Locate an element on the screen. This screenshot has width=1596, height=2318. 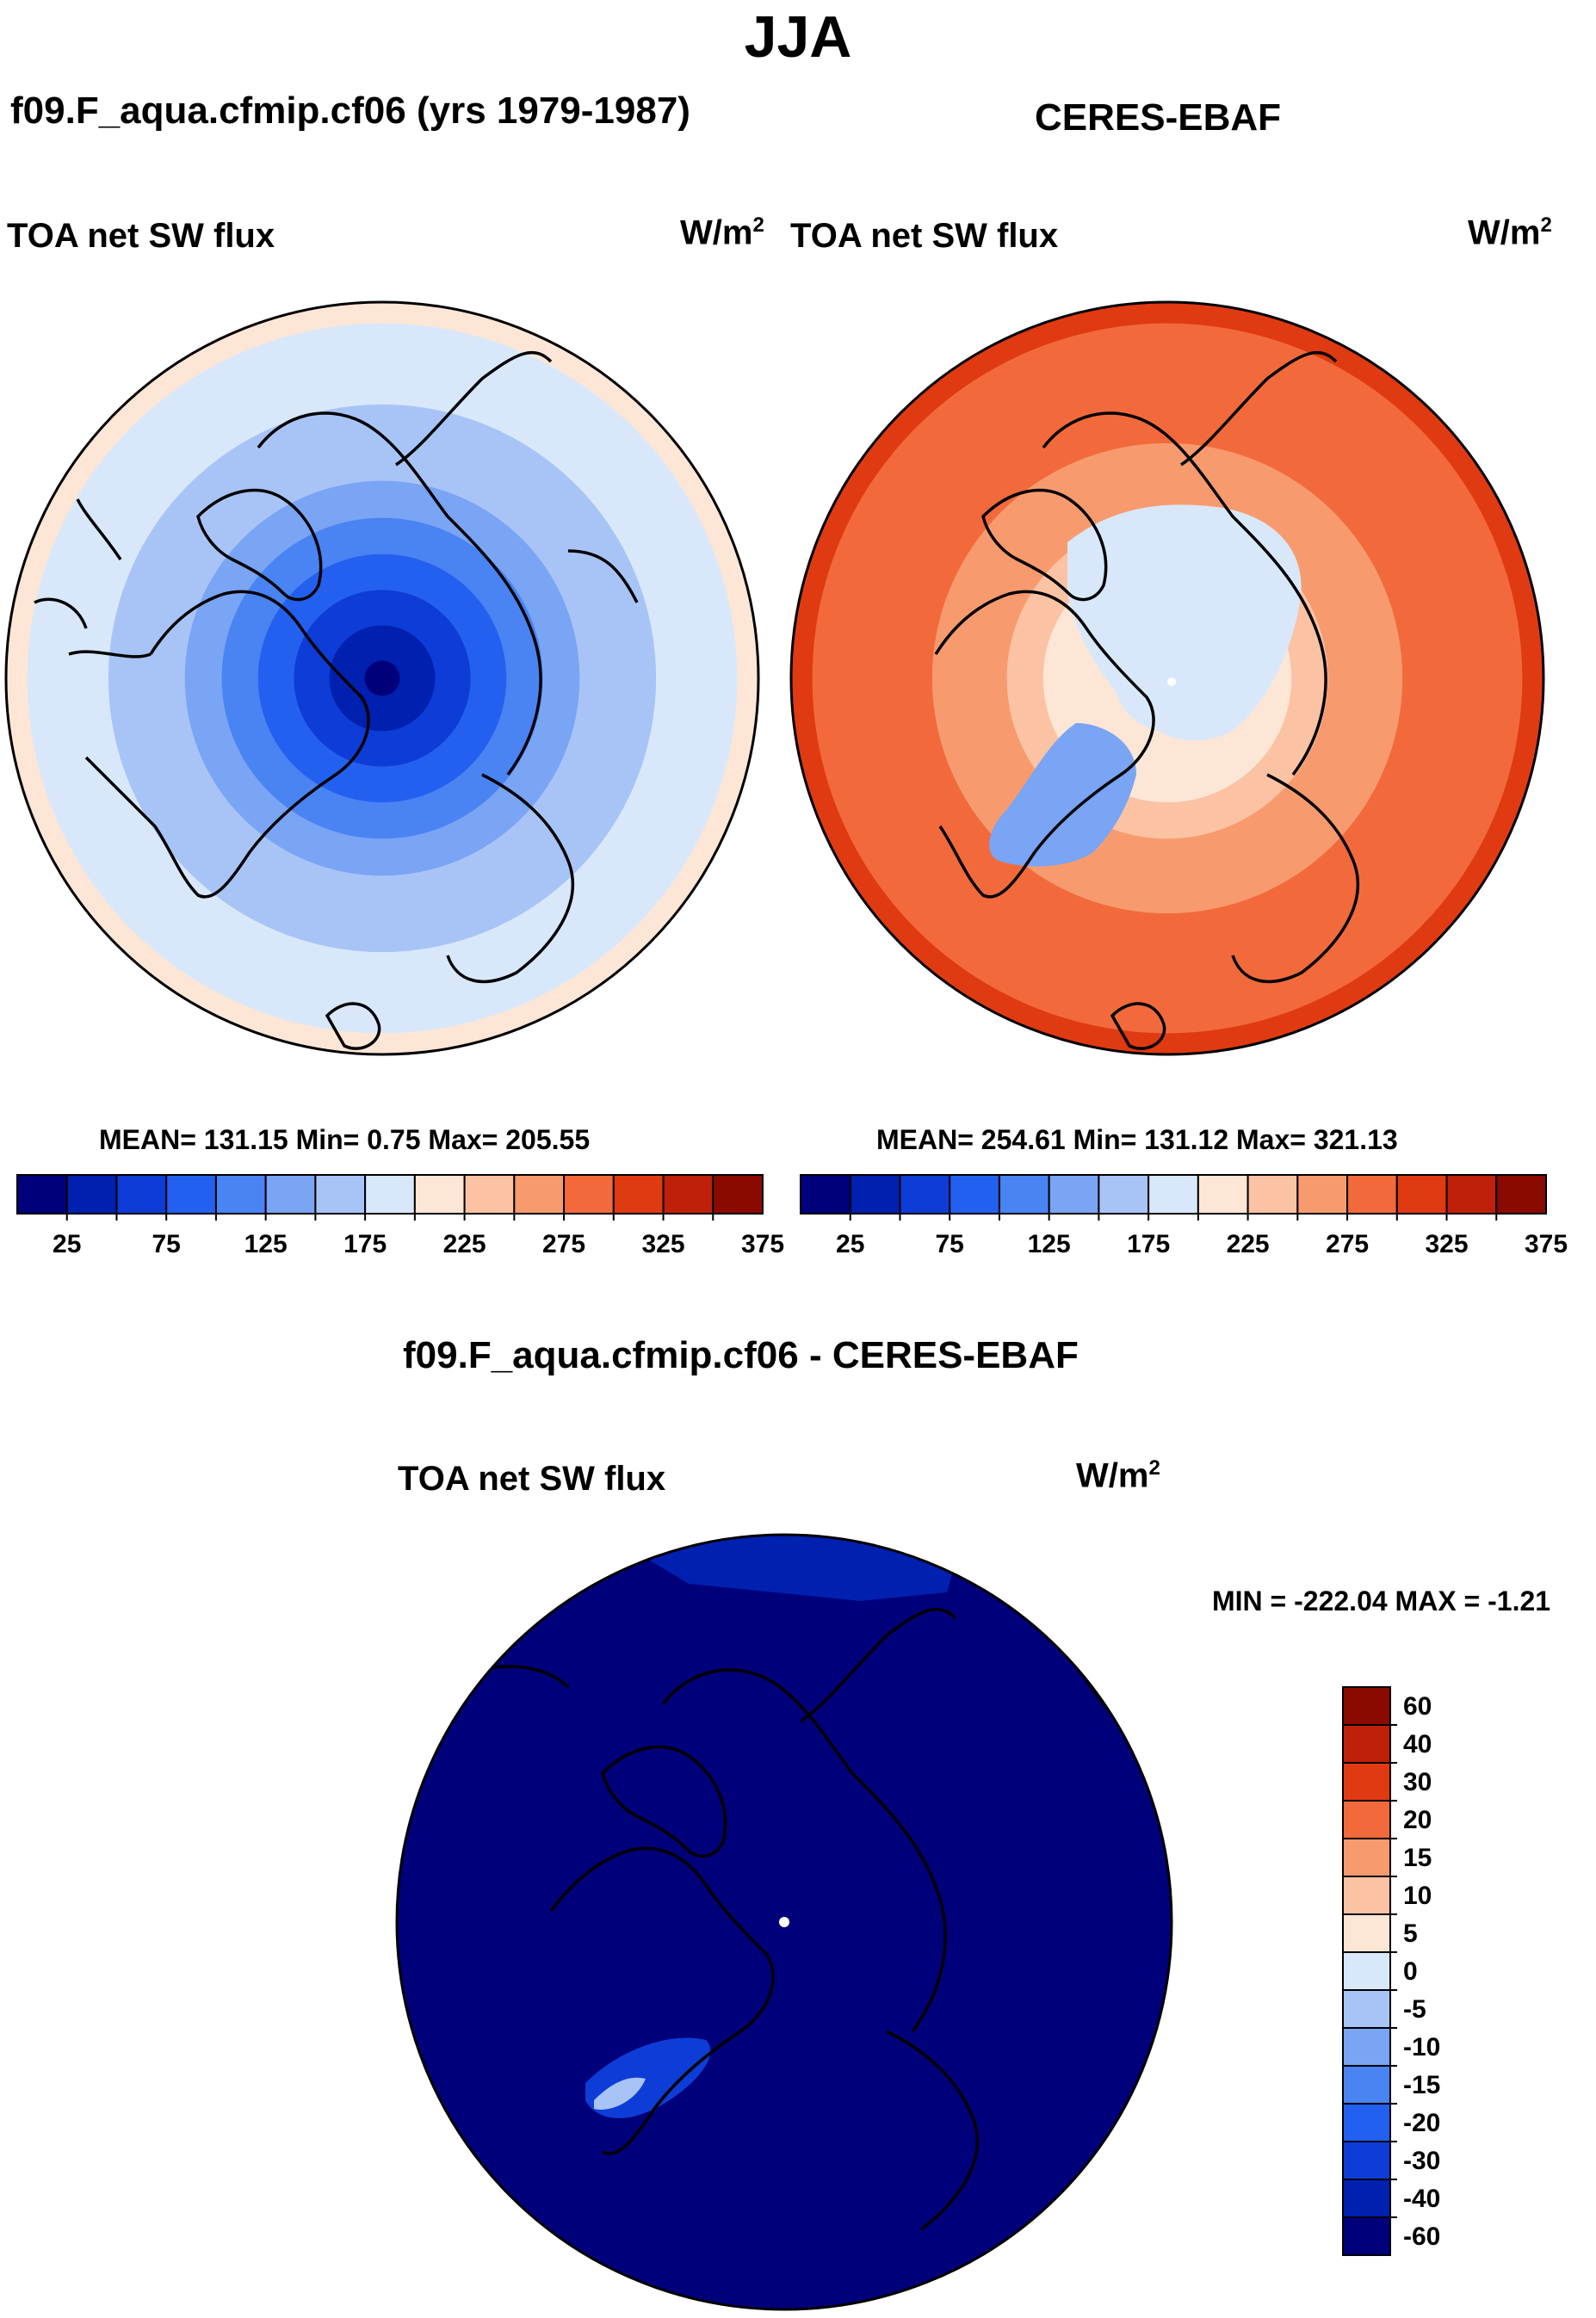
diff-colorbar-label: 5 is located at coordinates (1410, 1933).